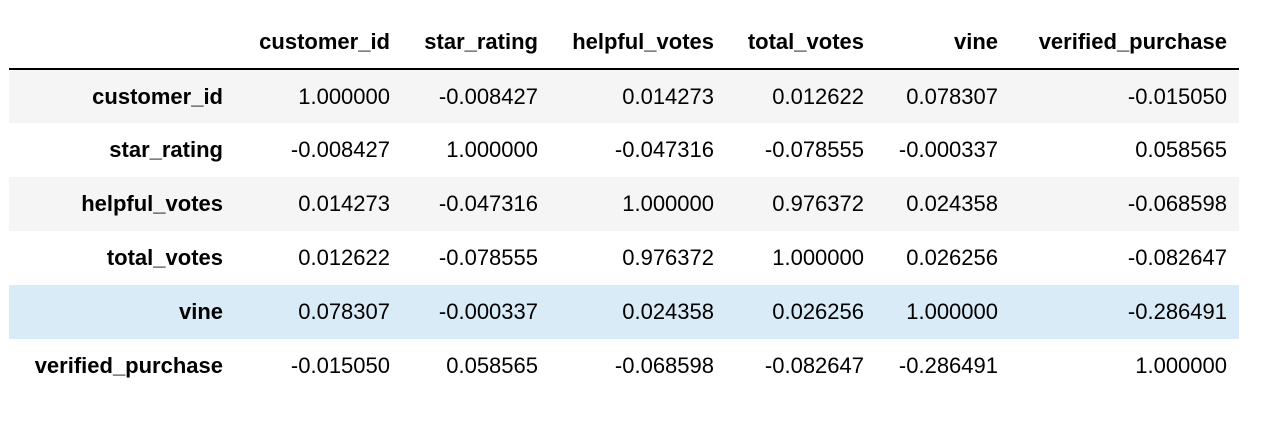 Image resolution: width=1270 pixels, height=422 pixels. I want to click on cell-total-votes: 0.012622, so click(818, 96).